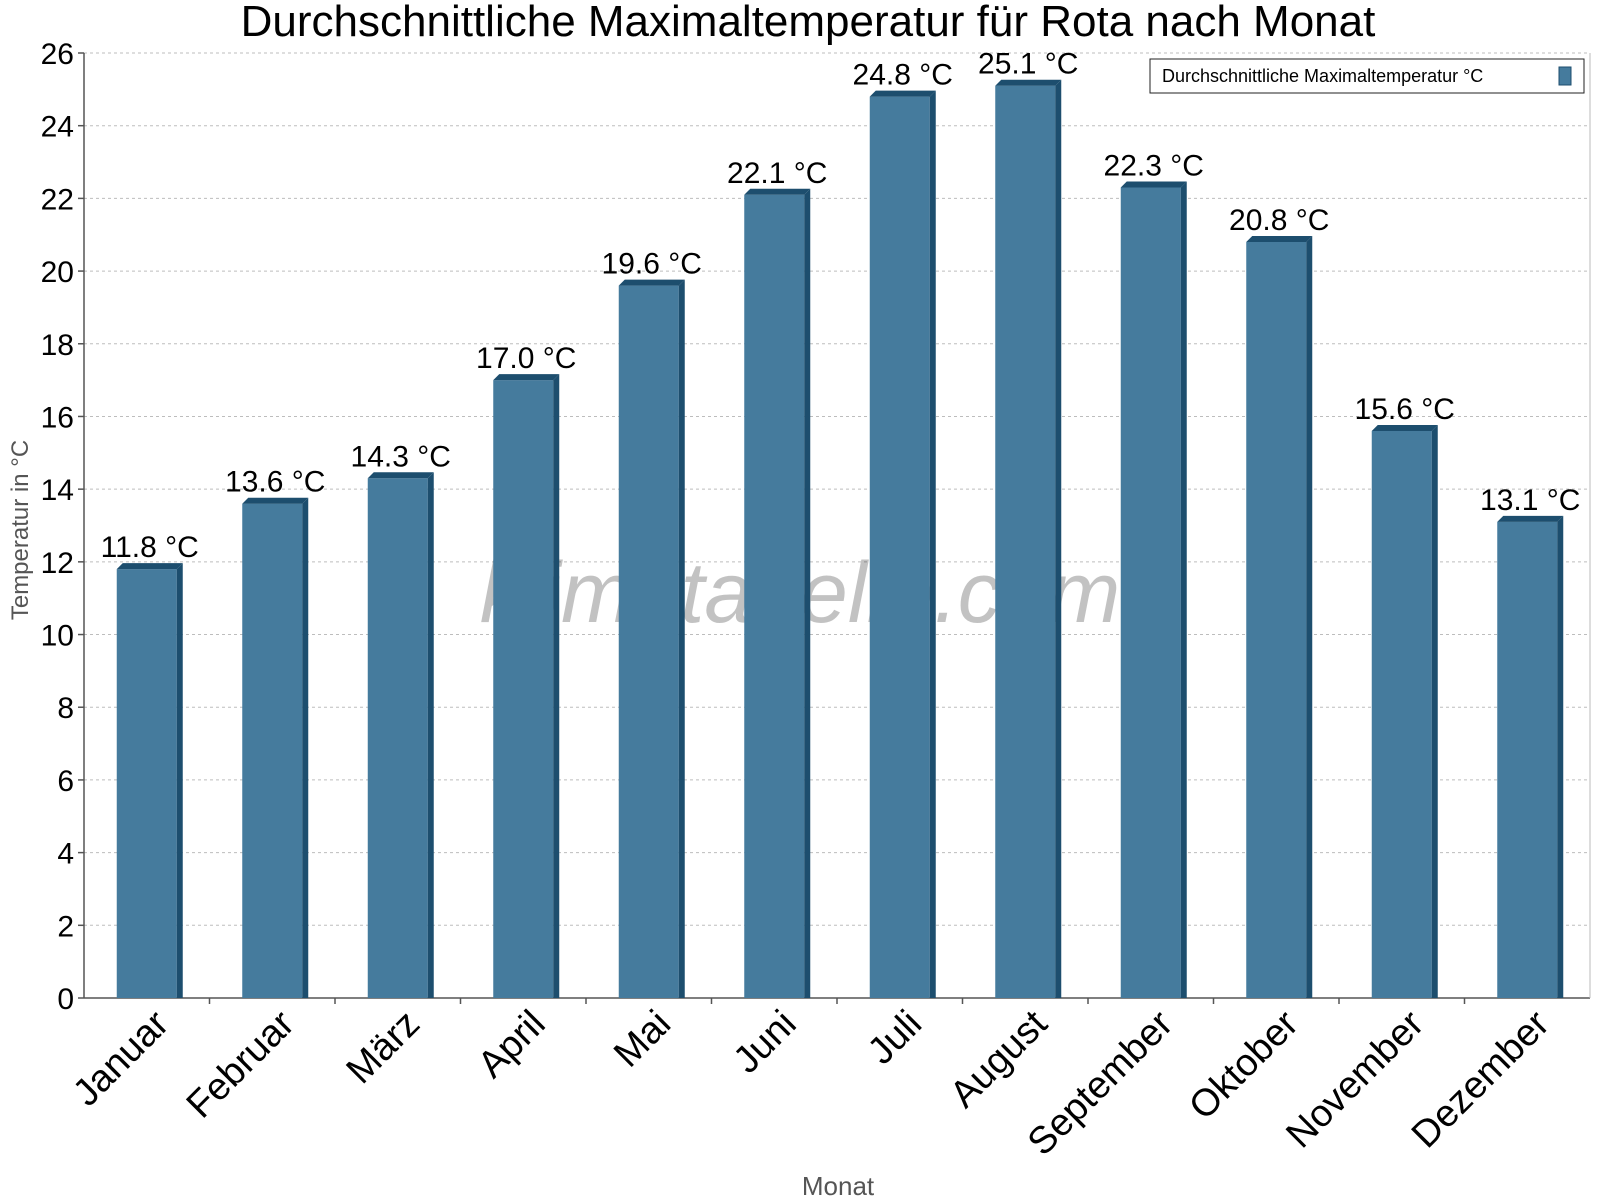  Describe the element at coordinates (57, 417) in the screenshot. I see `y-tick-label: 16` at that location.